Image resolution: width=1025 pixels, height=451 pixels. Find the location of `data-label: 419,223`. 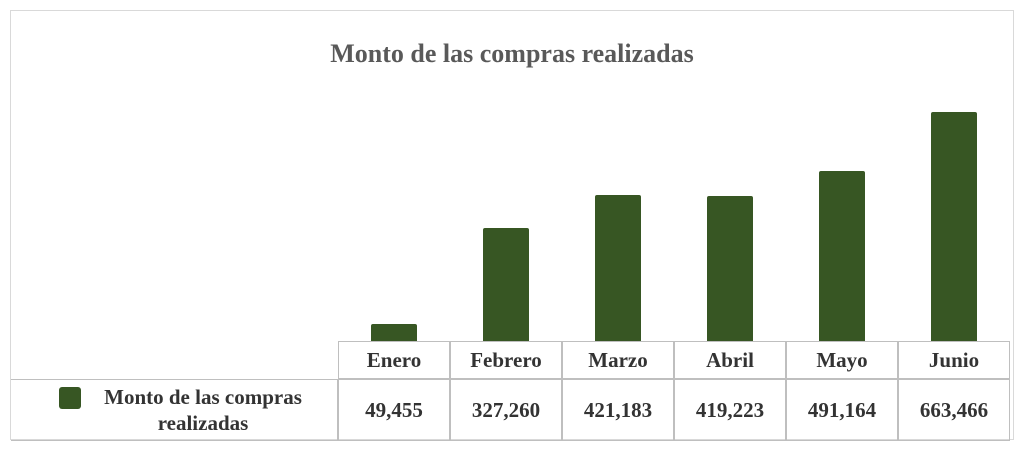

data-label: 419,223 is located at coordinates (730, 410).